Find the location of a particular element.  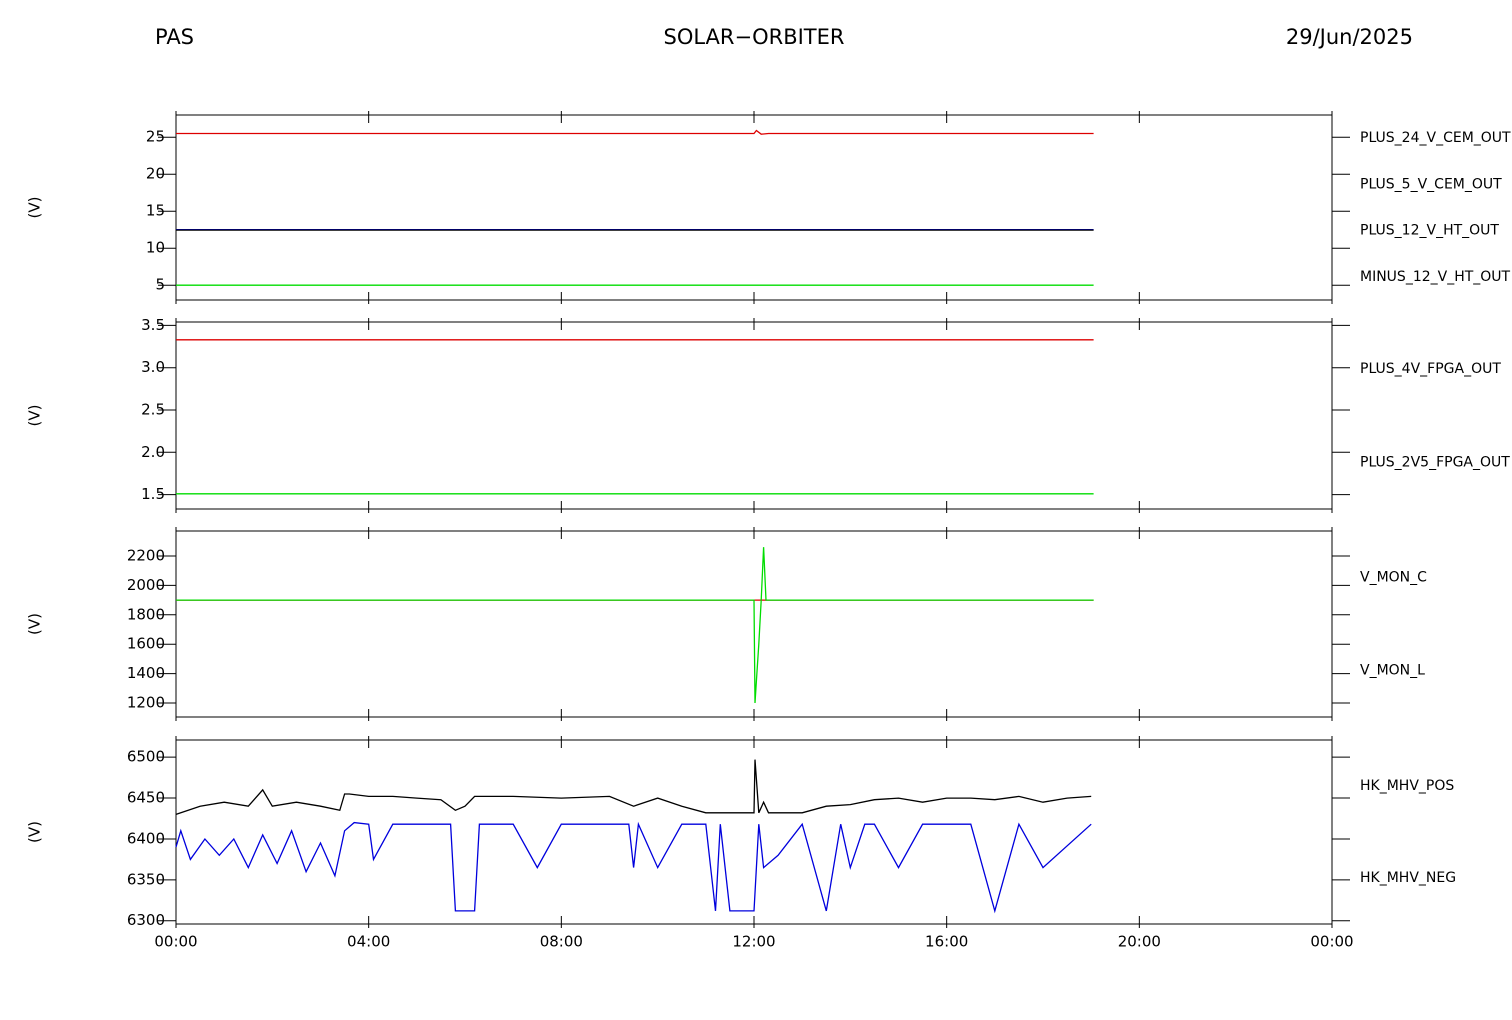

y-tick-label: 1.5 is located at coordinates (153, 494).